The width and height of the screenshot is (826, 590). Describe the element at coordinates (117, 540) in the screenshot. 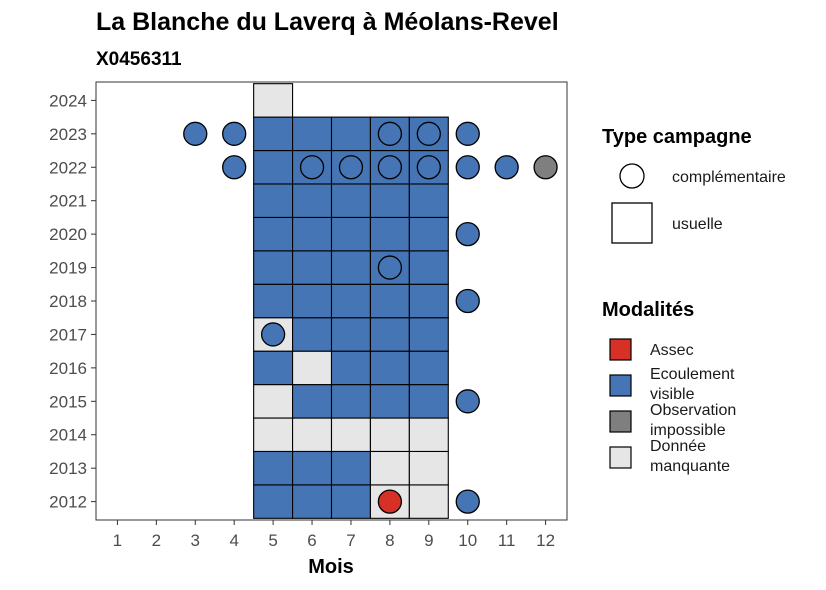

I see `x-tick-label: 1` at that location.